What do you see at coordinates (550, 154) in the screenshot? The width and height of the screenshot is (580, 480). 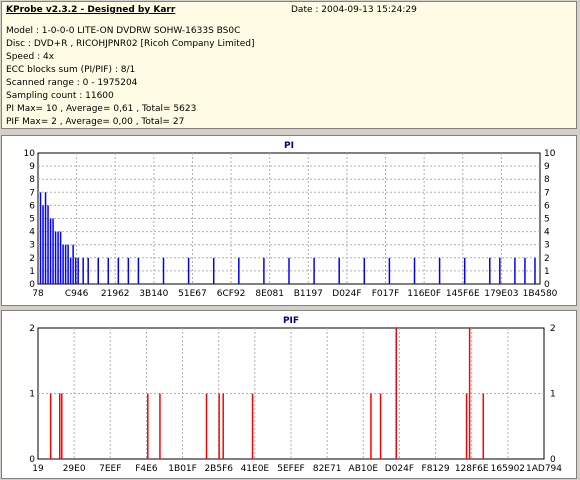 I see `y-tick-label-right: 10` at bounding box center [550, 154].